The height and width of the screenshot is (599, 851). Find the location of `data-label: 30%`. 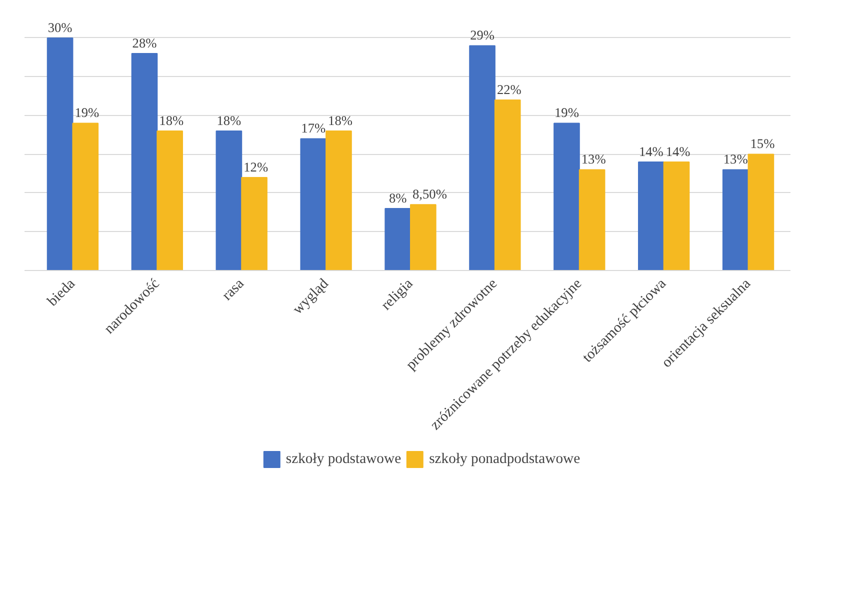

data-label: 30% is located at coordinates (60, 27).